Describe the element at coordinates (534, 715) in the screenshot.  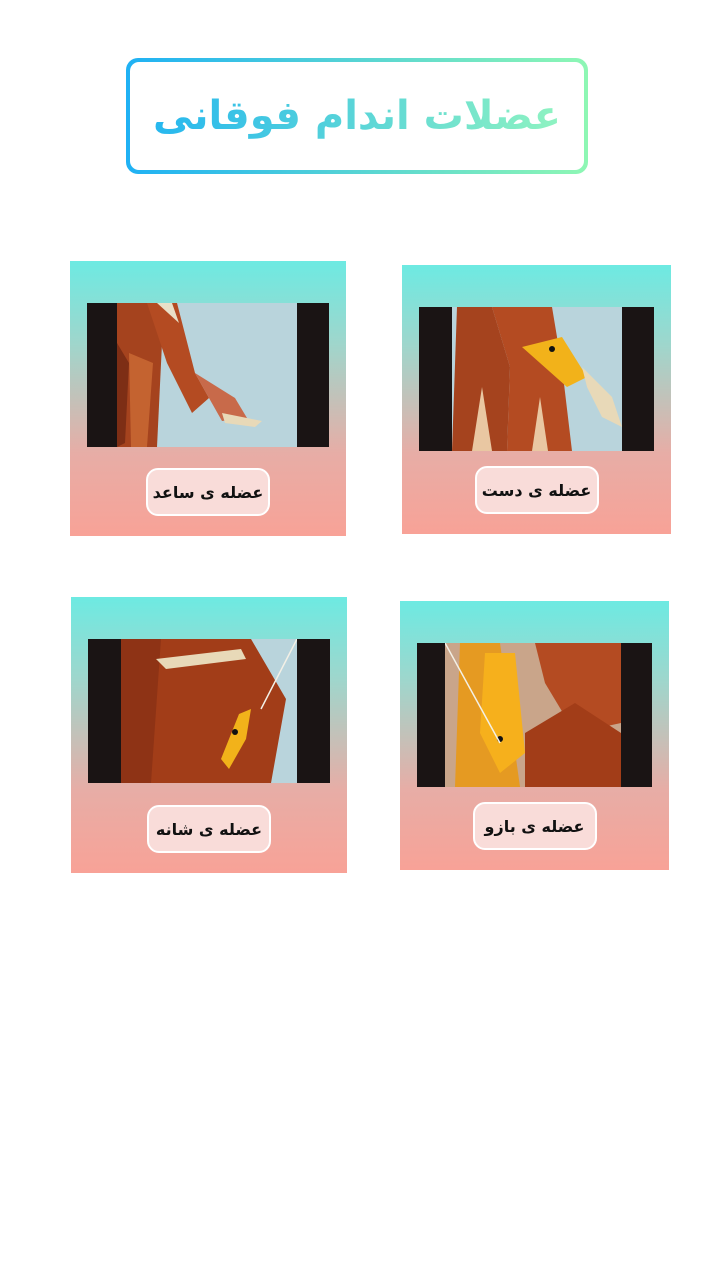
I see `arm-muscle-image` at that location.